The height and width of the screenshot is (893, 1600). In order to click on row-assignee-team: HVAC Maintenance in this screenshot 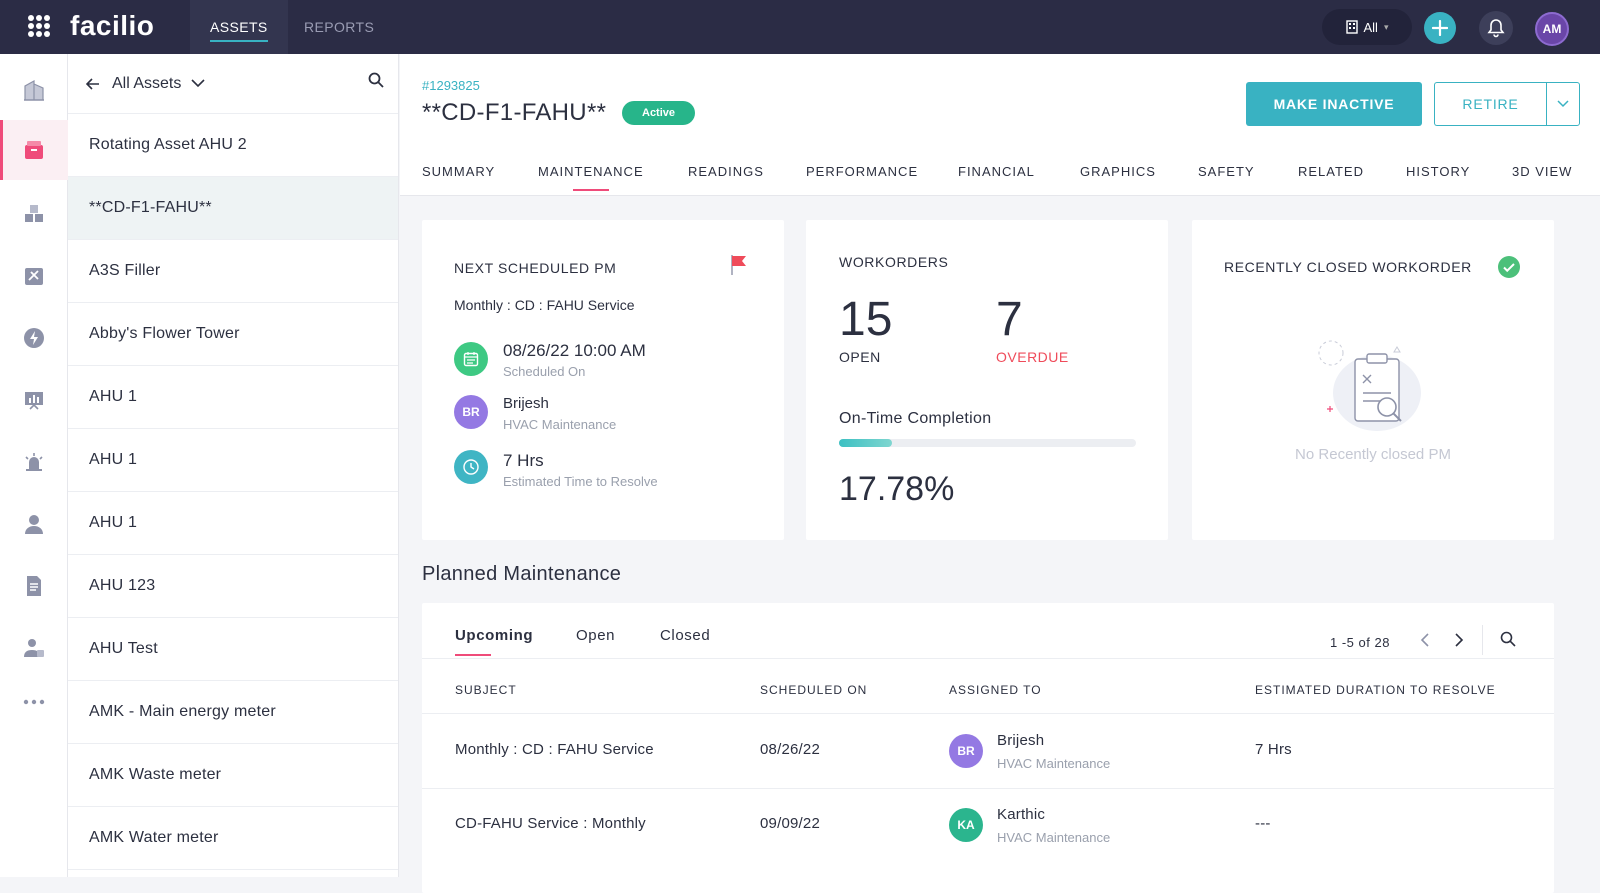, I will do `click(1054, 837)`.